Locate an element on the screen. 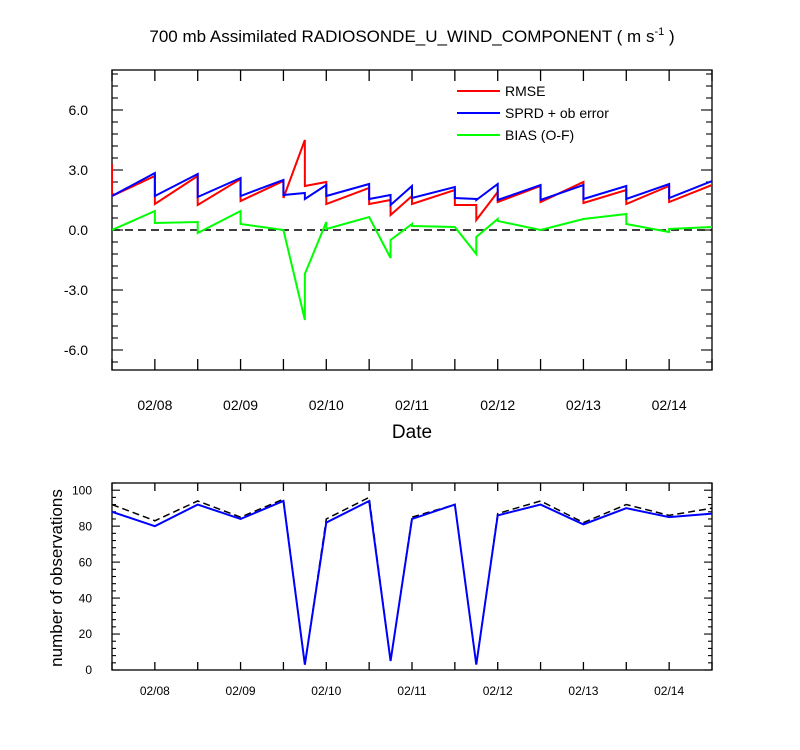  y-tick-label: -6.0 is located at coordinates (76, 350).